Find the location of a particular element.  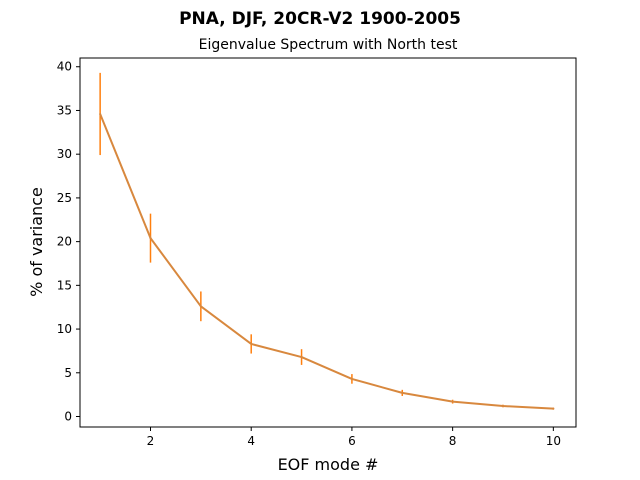

x-tick-label: 4 is located at coordinates (251, 441).